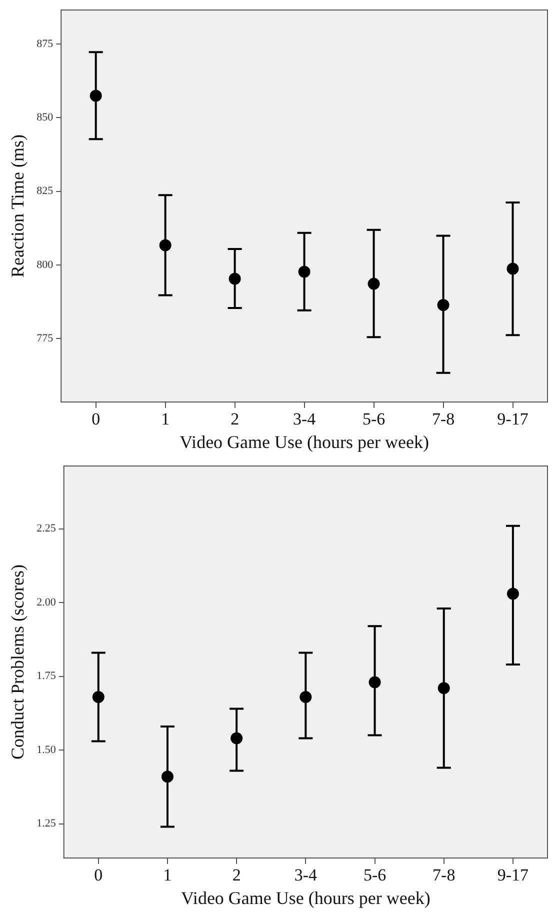 This screenshot has height=913, width=554. Describe the element at coordinates (18, 662) in the screenshot. I see `y-axis-title: Conduct Problems (scores)` at that location.